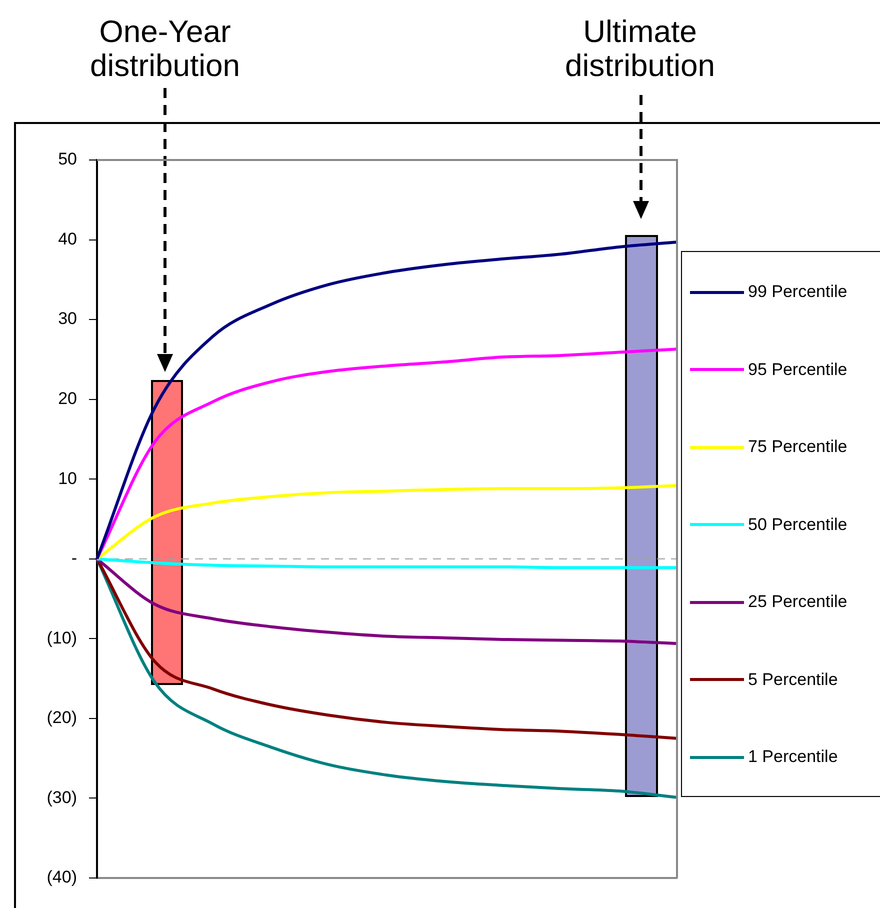 The image size is (880, 908). What do you see at coordinates (74, 558) in the screenshot?
I see `y-tick-label: -` at bounding box center [74, 558].